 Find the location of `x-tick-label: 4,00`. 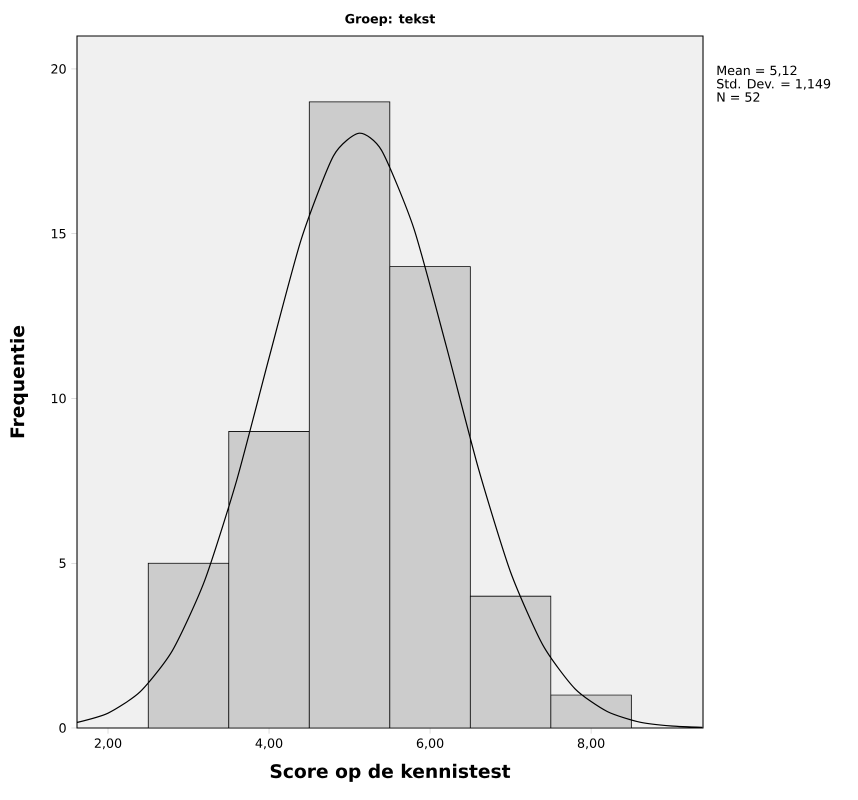

x-tick-label: 4,00 is located at coordinates (269, 744).